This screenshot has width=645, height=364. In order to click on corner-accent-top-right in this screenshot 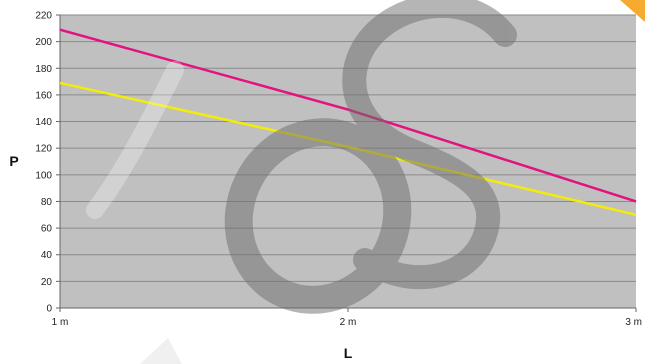, I will do `click(632, 11)`.